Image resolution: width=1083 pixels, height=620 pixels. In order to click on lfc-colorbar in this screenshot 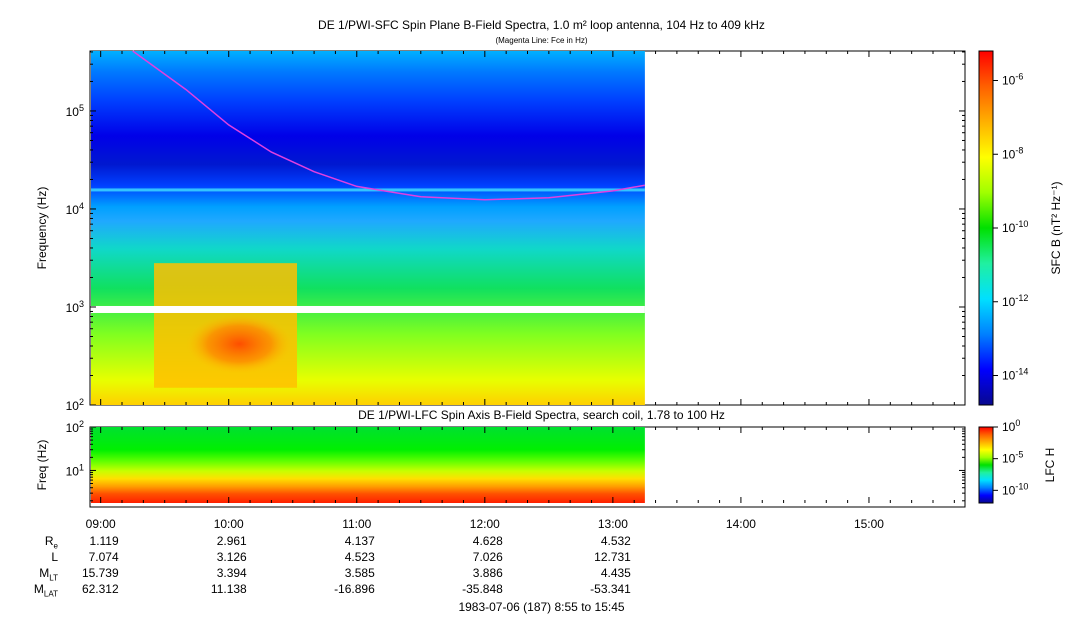, I will do `click(986, 465)`.